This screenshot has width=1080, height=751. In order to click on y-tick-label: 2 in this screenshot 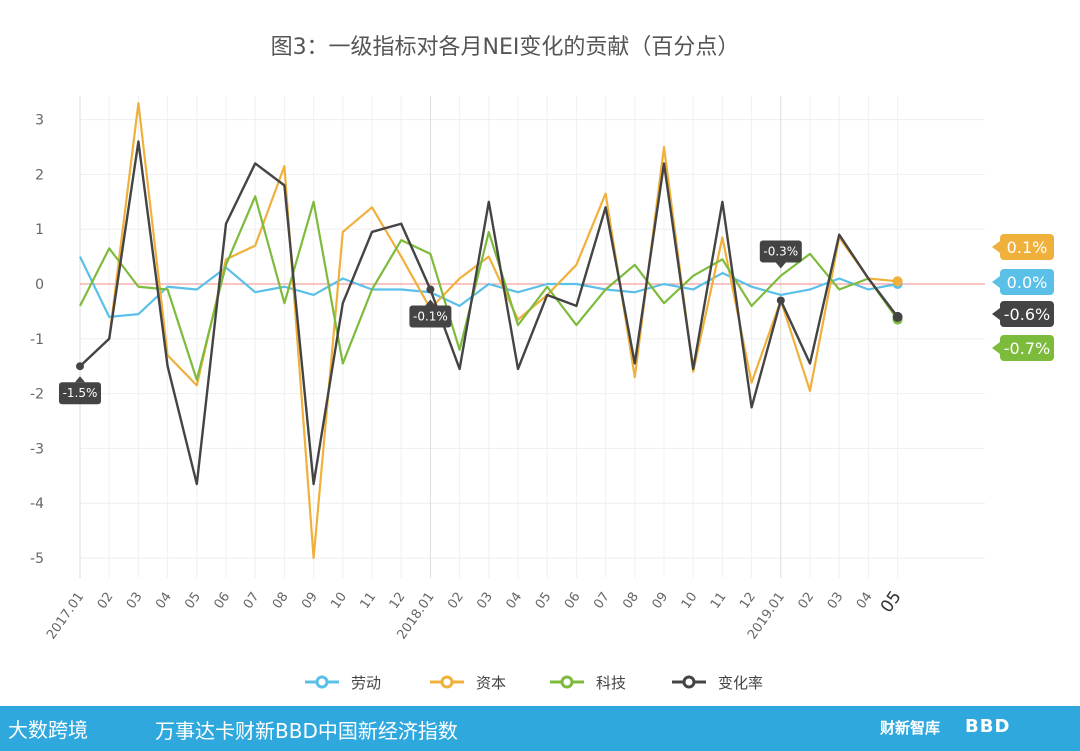, I will do `click(39, 175)`.